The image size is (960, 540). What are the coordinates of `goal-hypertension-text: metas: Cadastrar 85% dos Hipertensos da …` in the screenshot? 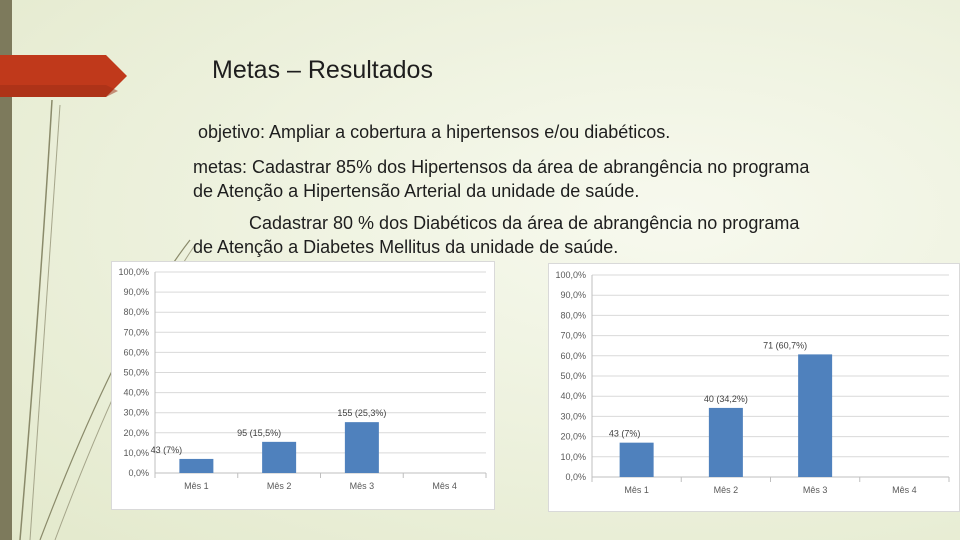 It's located at (501, 179).